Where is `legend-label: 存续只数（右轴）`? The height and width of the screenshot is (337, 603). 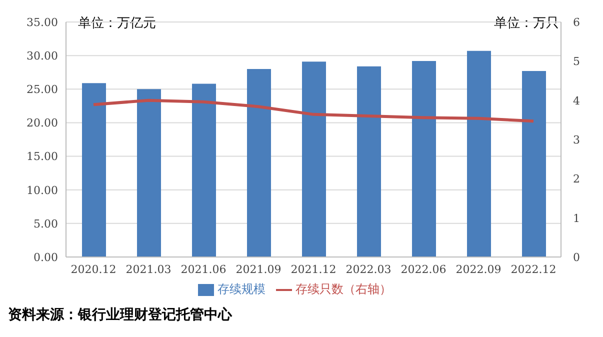
legend-label: 存续只数（右轴） is located at coordinates (344, 289).